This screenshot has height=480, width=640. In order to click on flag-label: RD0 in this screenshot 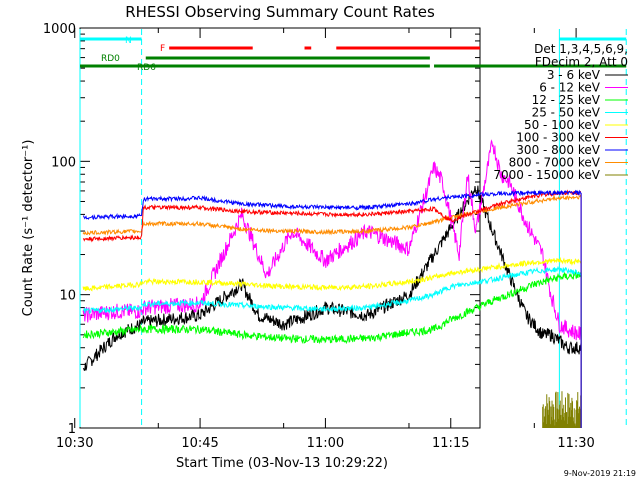, I will do `click(110, 59)`.